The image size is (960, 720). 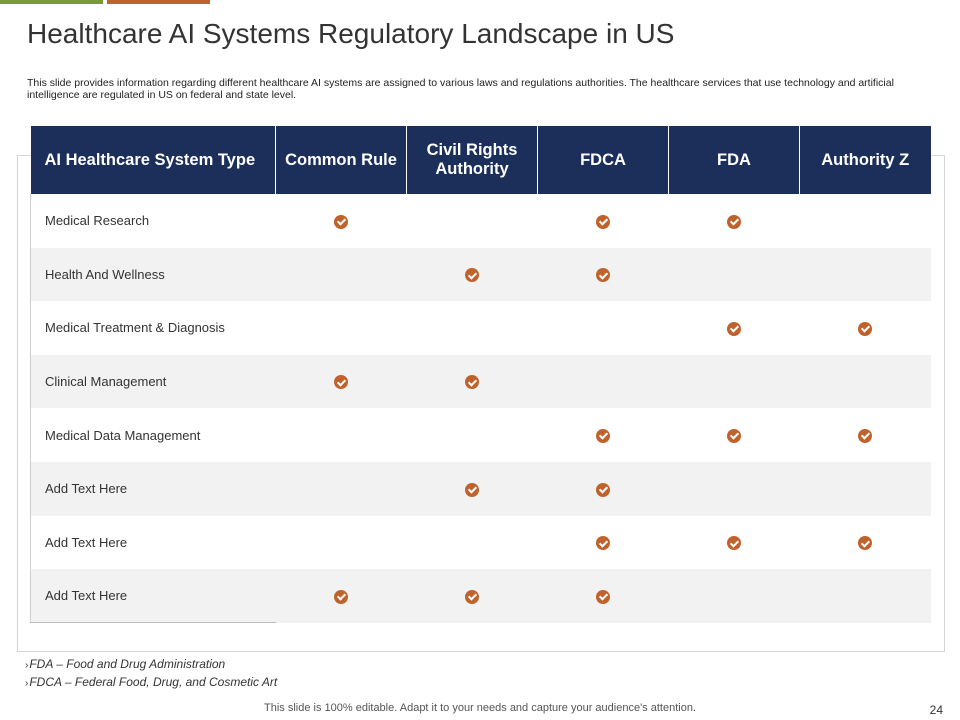 What do you see at coordinates (734, 160) in the screenshot?
I see `header-fda: FDA` at bounding box center [734, 160].